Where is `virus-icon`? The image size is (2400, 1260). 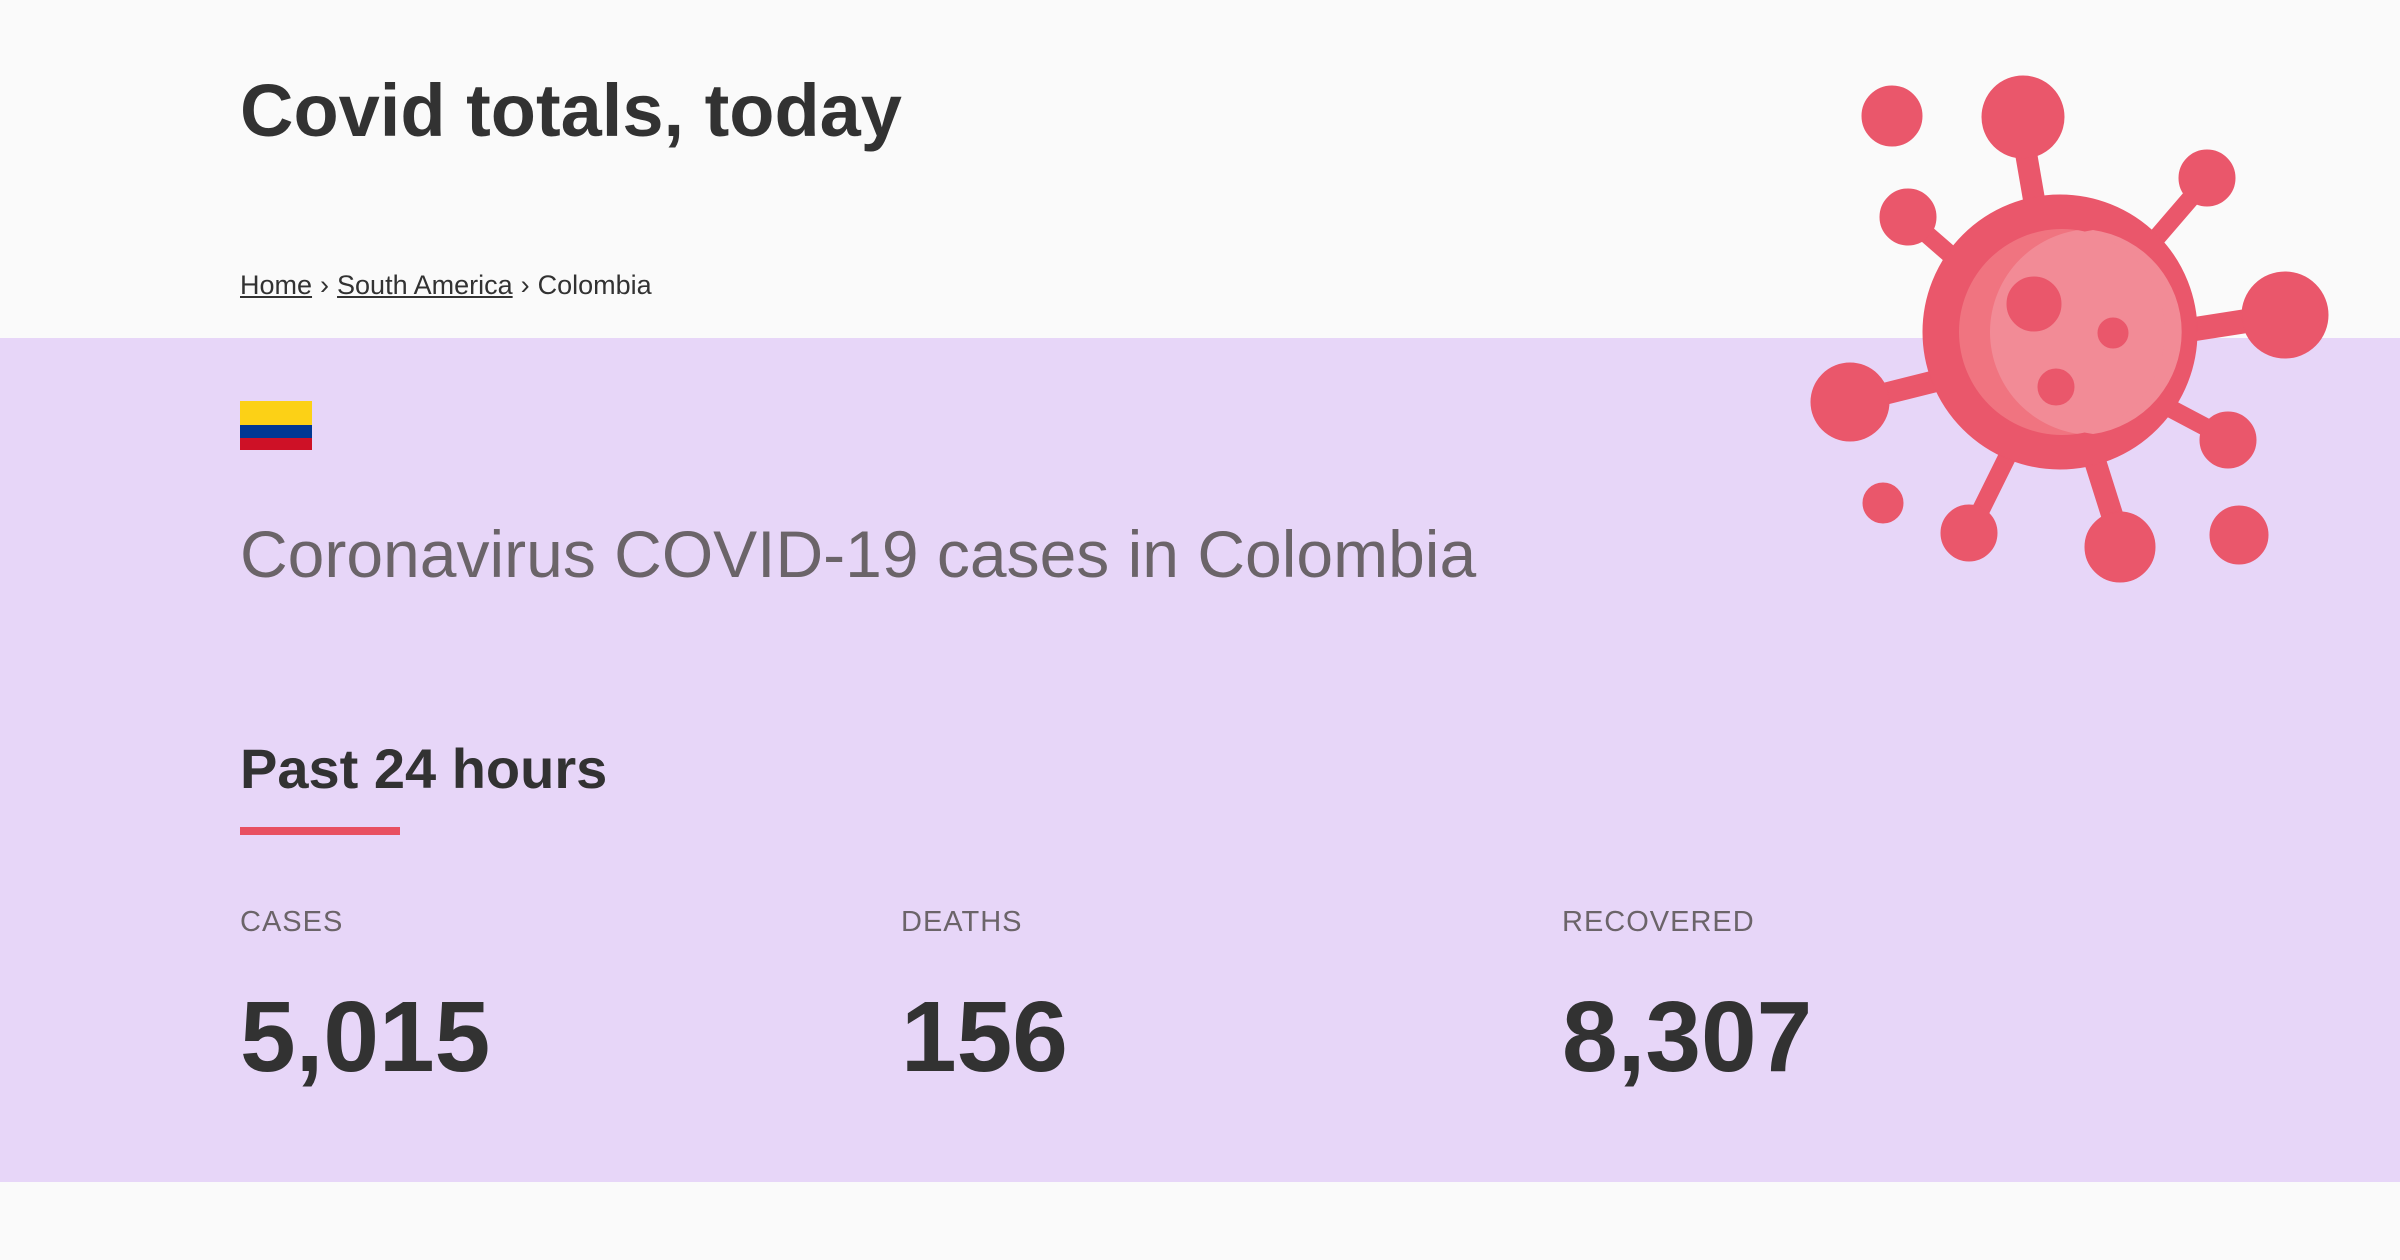 virus-icon is located at coordinates (2069, 329).